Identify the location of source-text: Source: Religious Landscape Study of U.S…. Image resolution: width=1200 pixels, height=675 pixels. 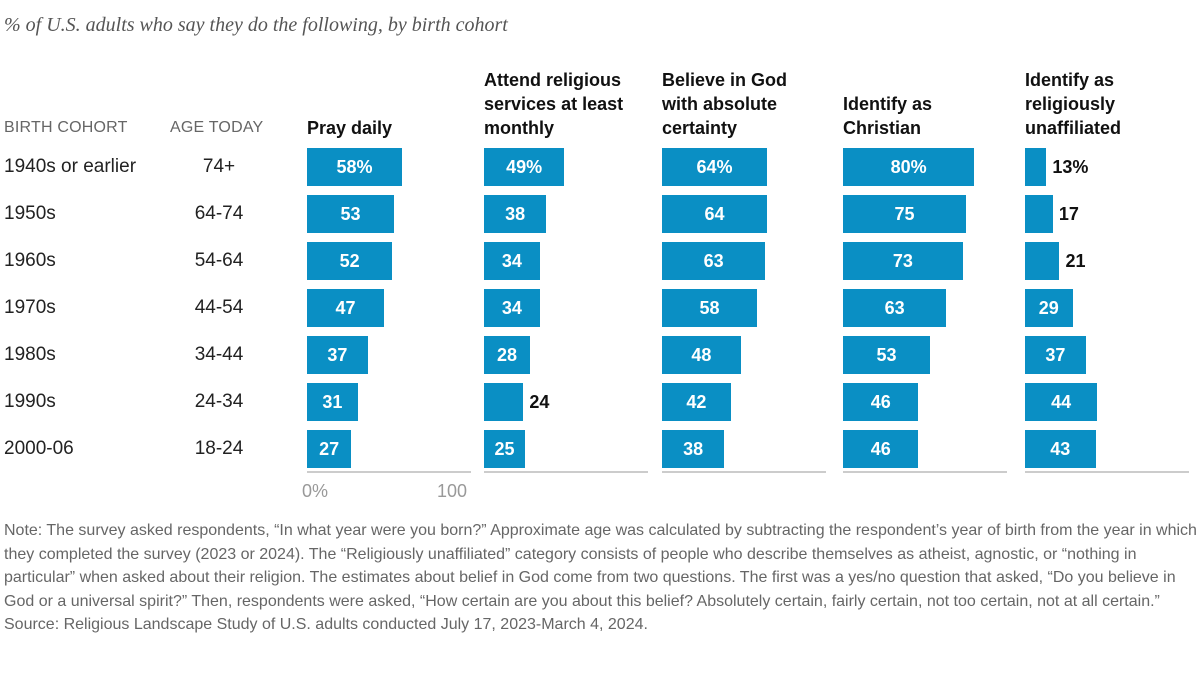
(326, 624).